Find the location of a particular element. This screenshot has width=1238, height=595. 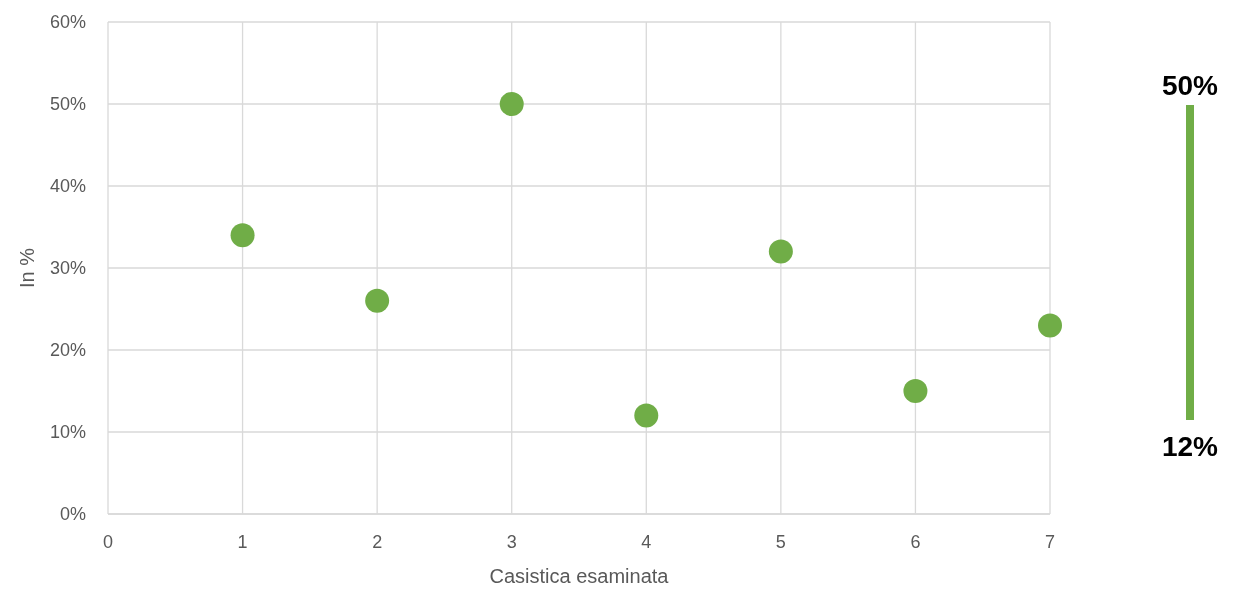

y-tick-label: 10% is located at coordinates (67, 432).